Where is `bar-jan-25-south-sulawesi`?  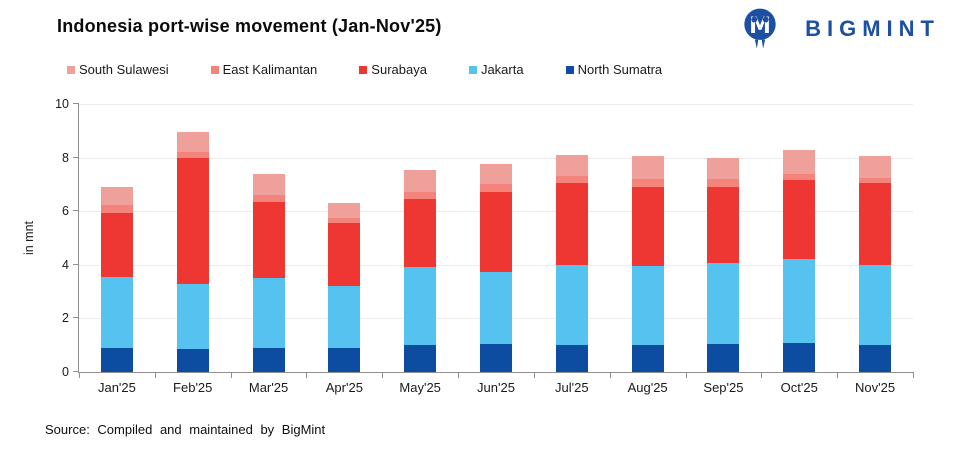 bar-jan-25-south-sulawesi is located at coordinates (116, 196).